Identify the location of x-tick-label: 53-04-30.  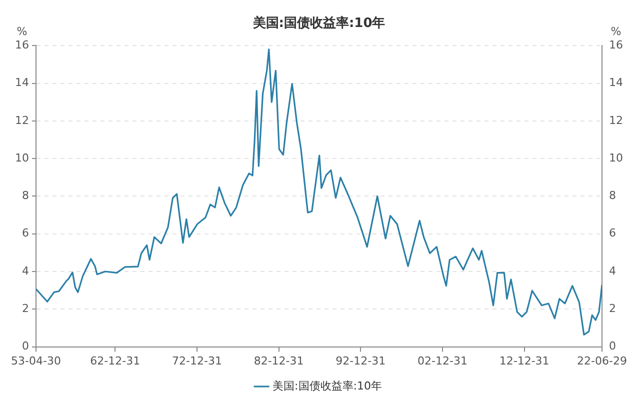
(36, 361).